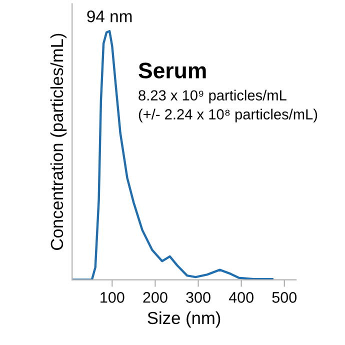 The image size is (345, 345). I want to click on annotation: 8.23 x 10⁹ particles/mL, so click(212, 97).